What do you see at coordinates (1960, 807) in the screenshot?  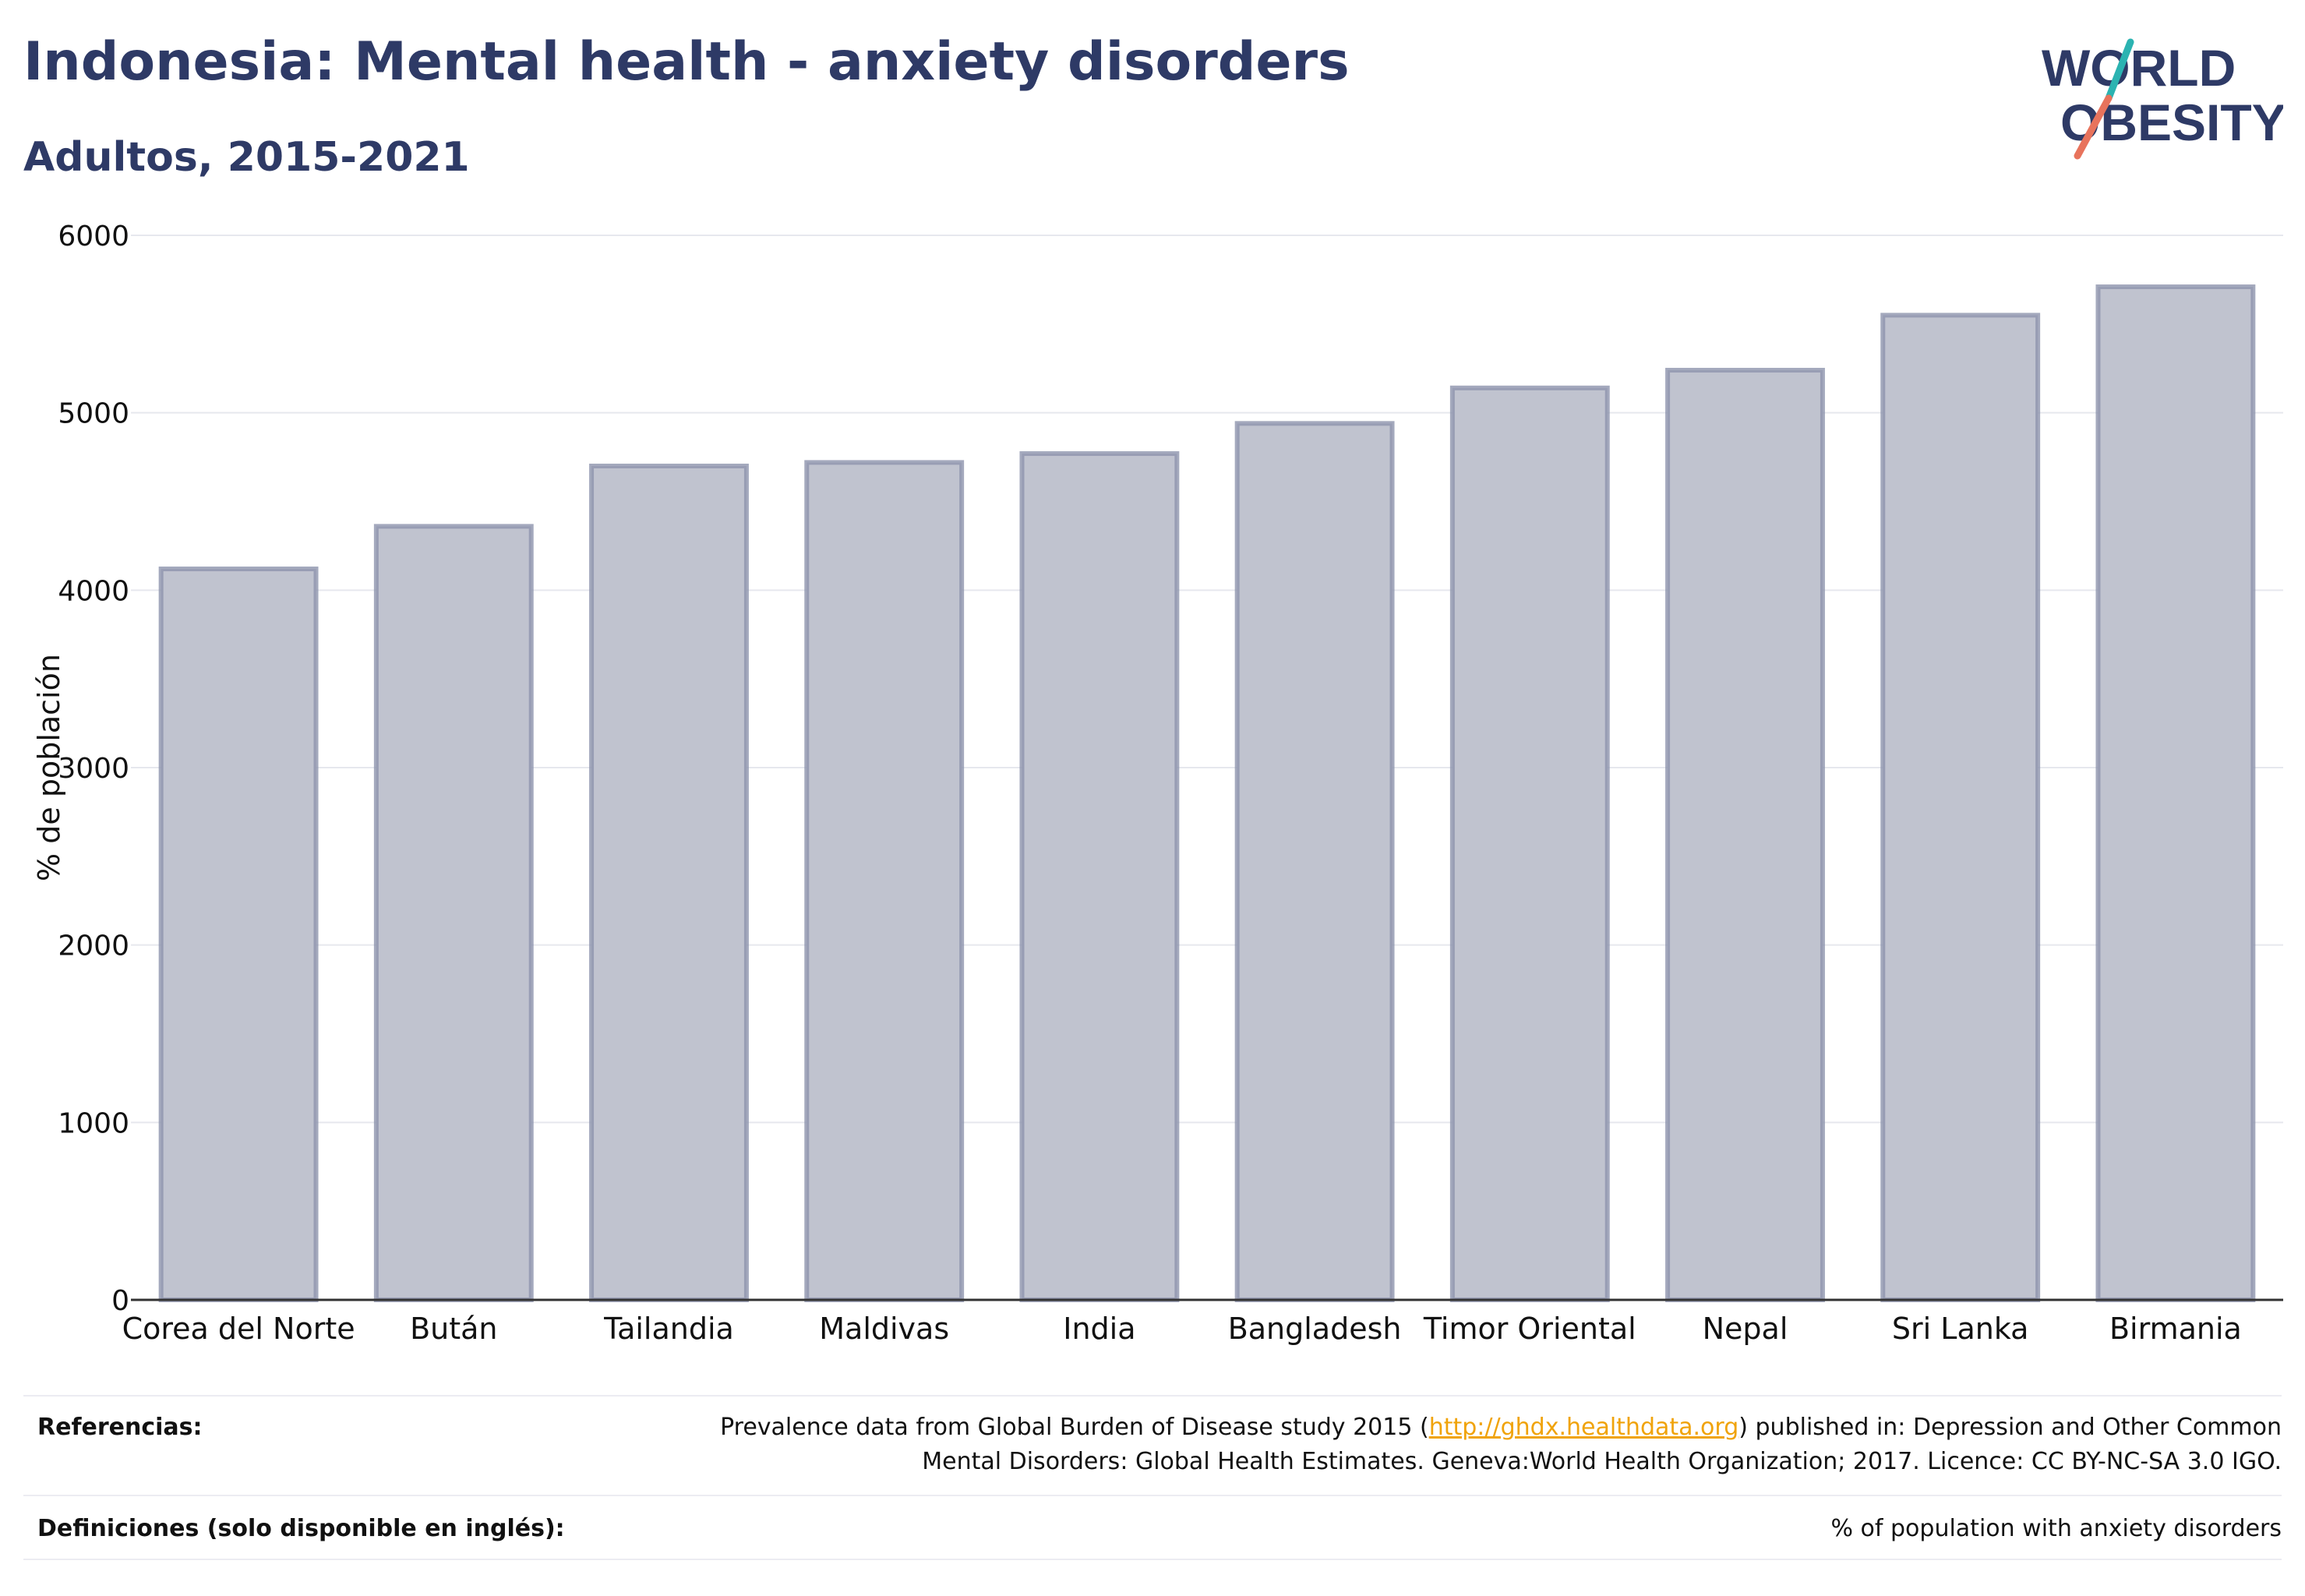 I see `bar-sri-lanka` at bounding box center [1960, 807].